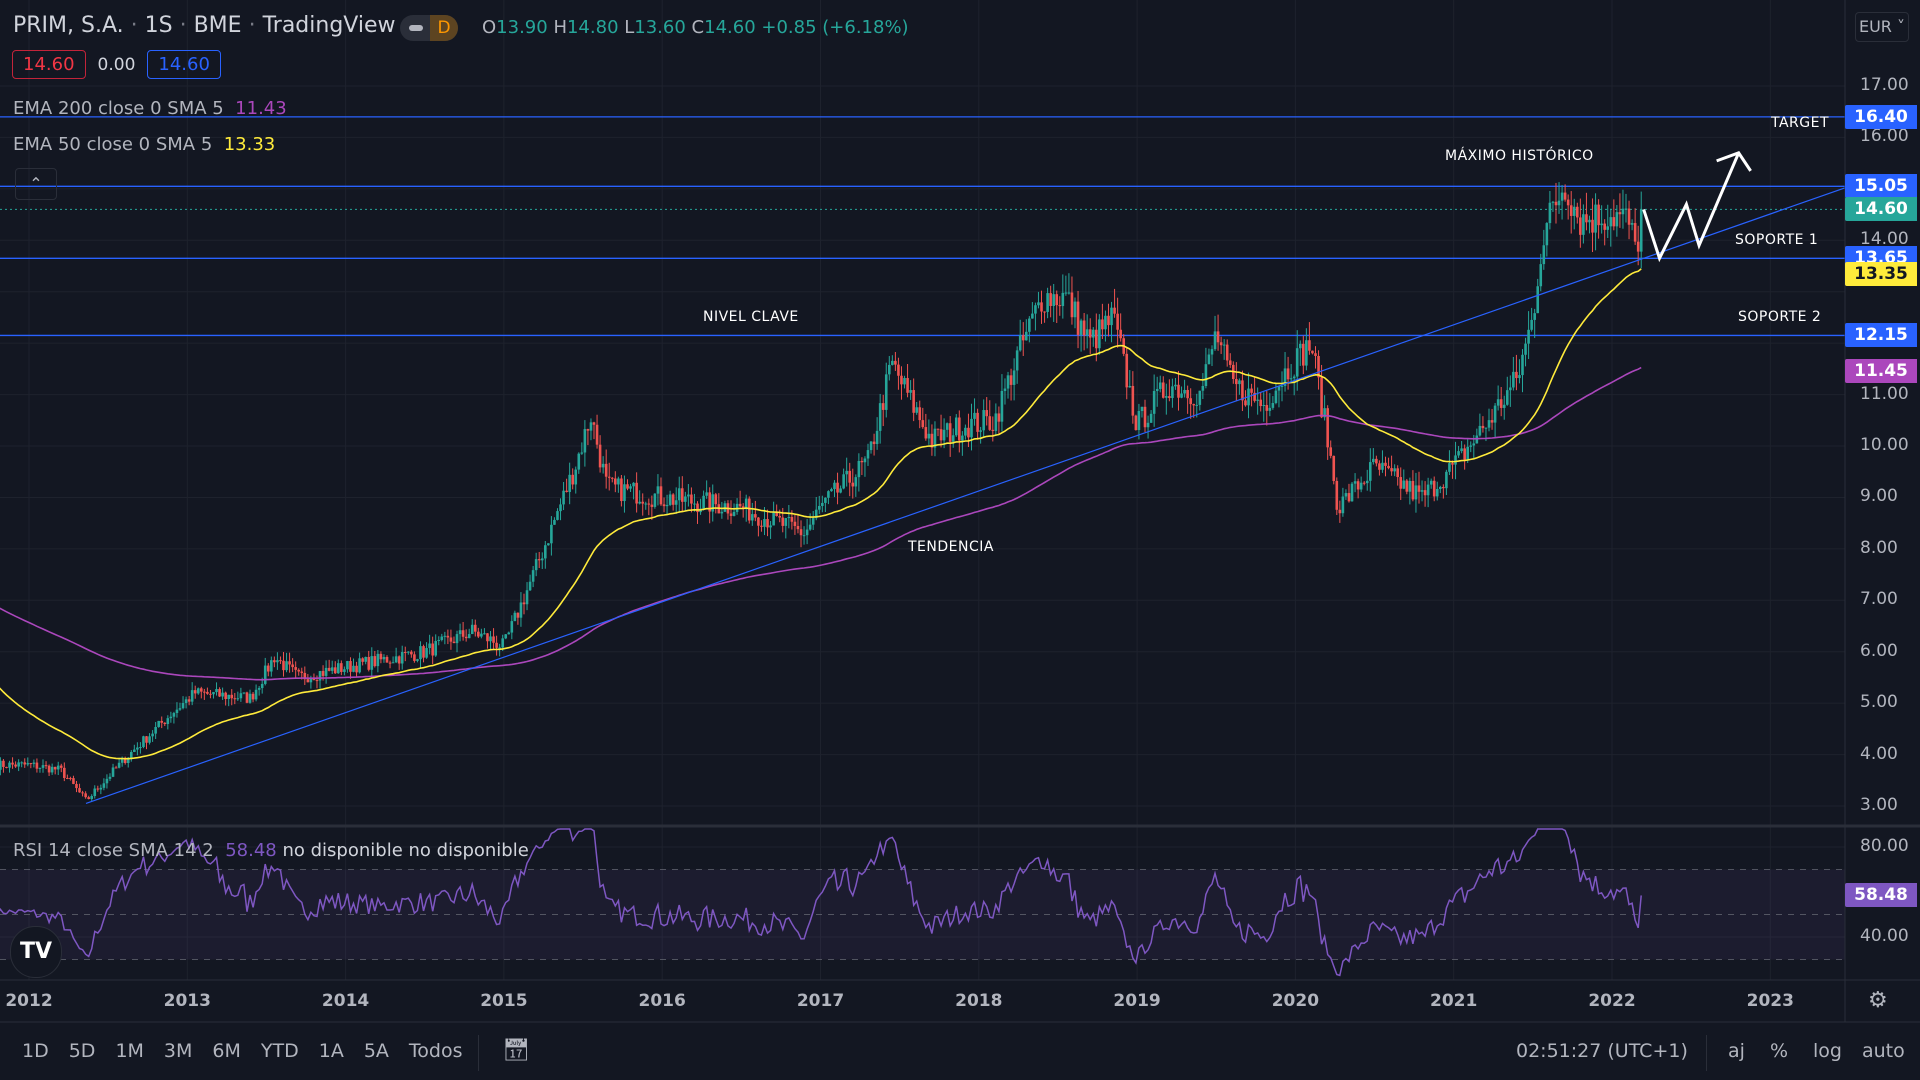  I want to click on buy-button: 14.60, so click(184, 64).